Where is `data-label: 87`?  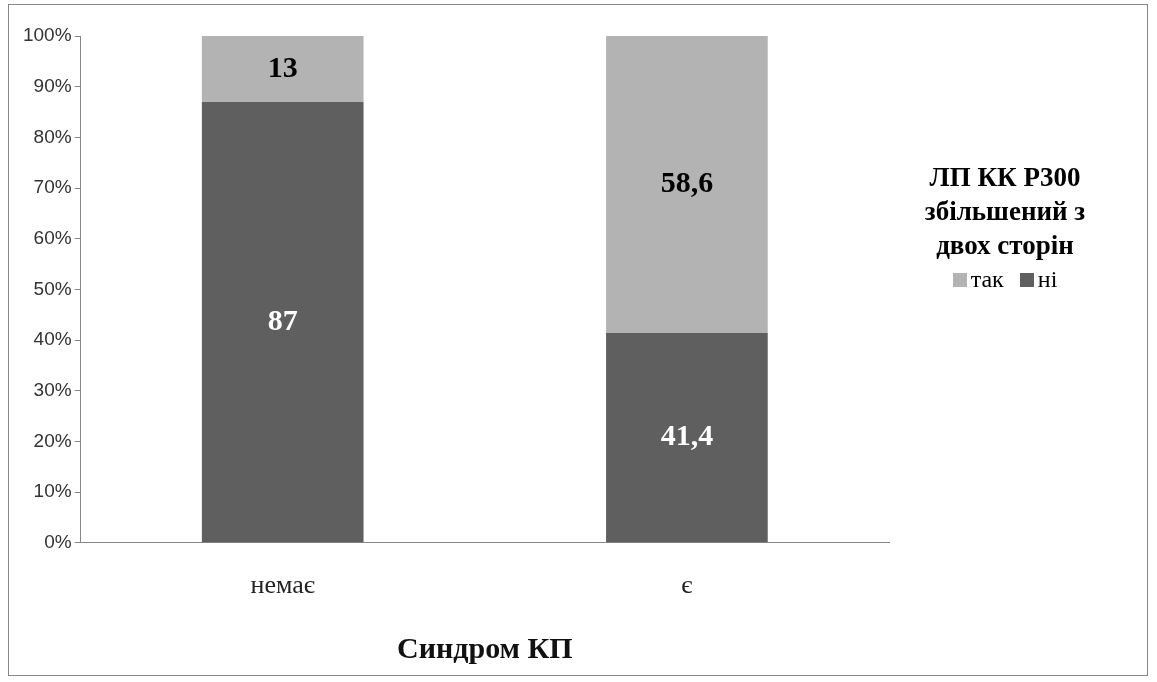
data-label: 87 is located at coordinates (282, 319).